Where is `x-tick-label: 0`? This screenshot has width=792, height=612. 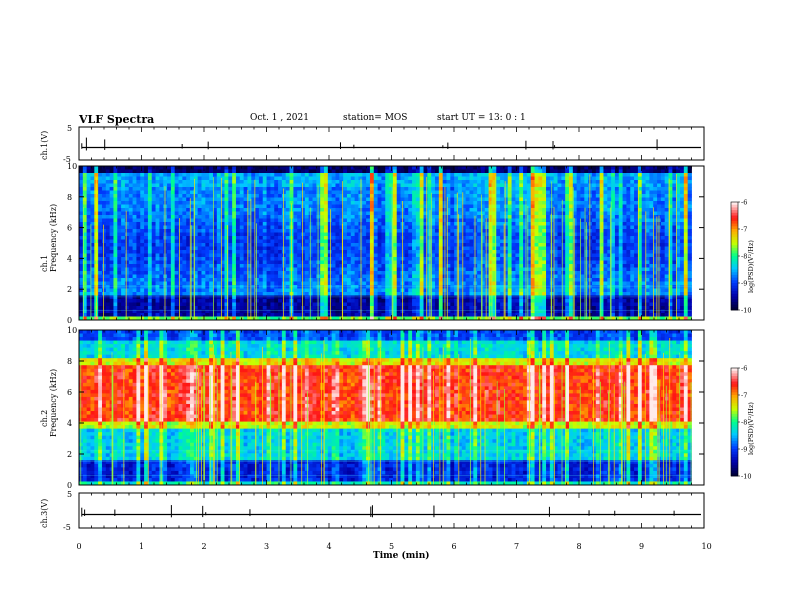
x-tick-label: 0 is located at coordinates (79, 546).